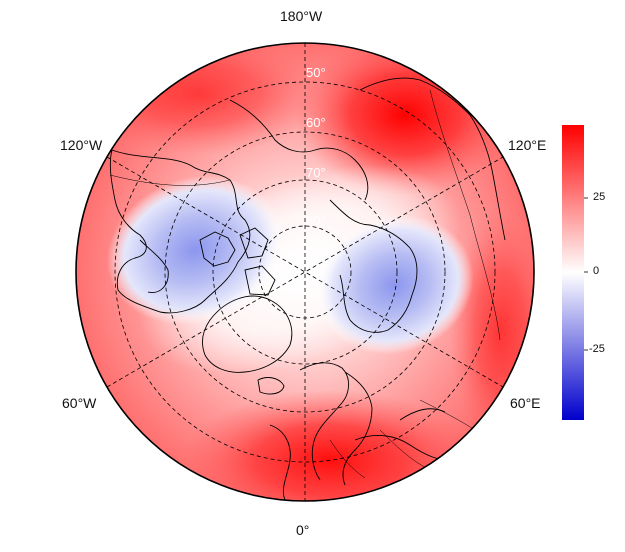 This screenshot has width=625, height=552. I want to click on coast-russia-east, so click(432, 159).